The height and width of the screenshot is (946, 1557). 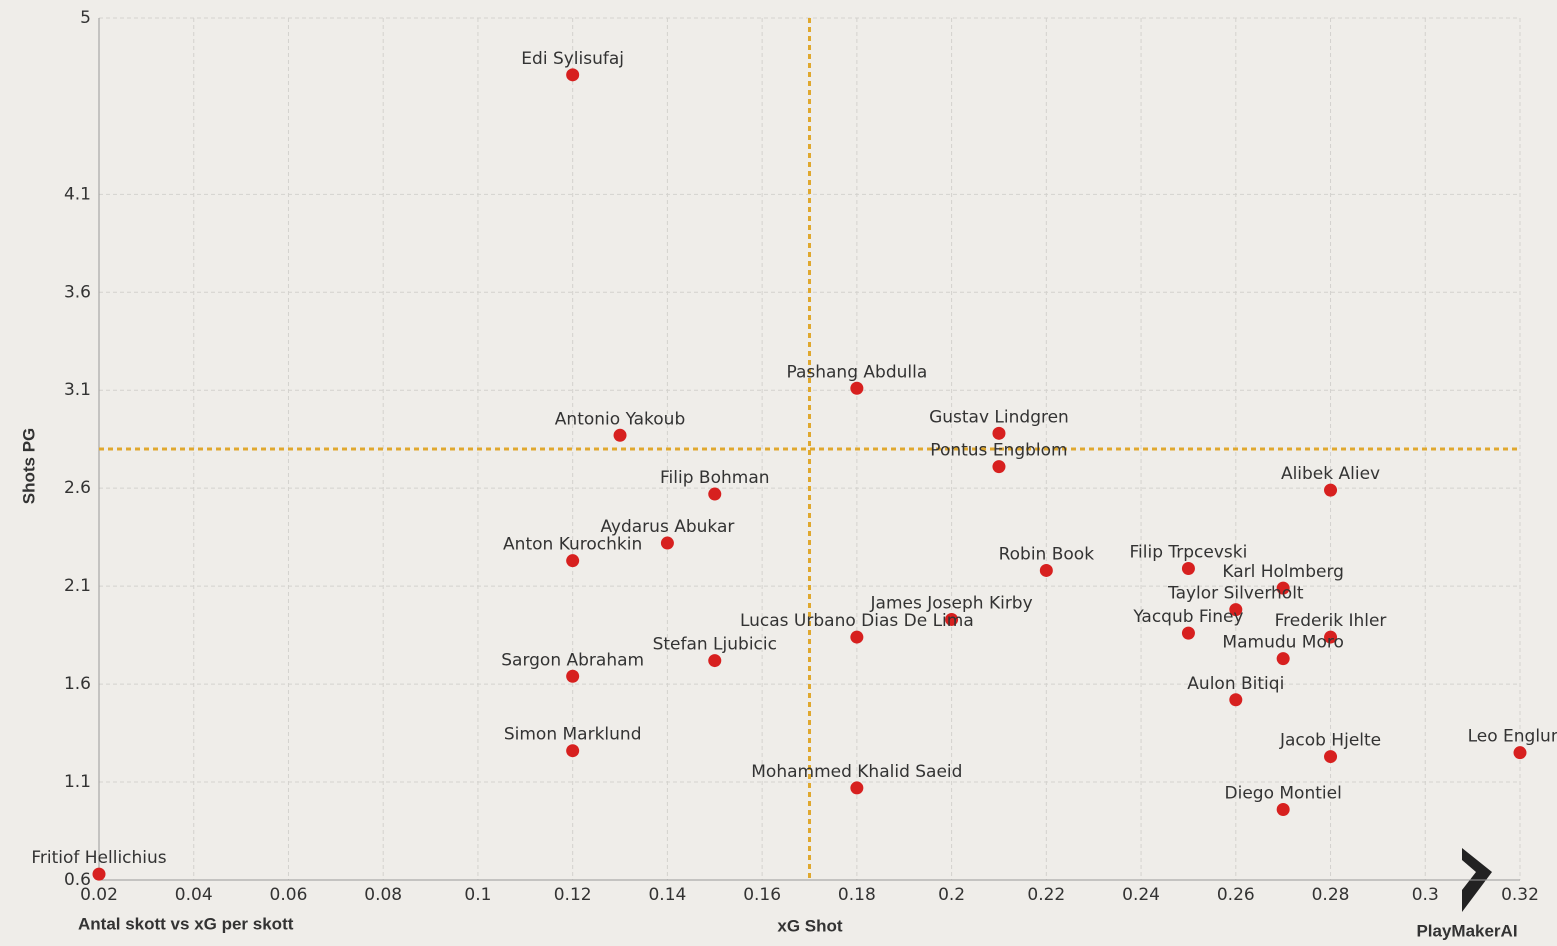 I want to click on y-tick-label: 2.1, so click(x=77, y=586).